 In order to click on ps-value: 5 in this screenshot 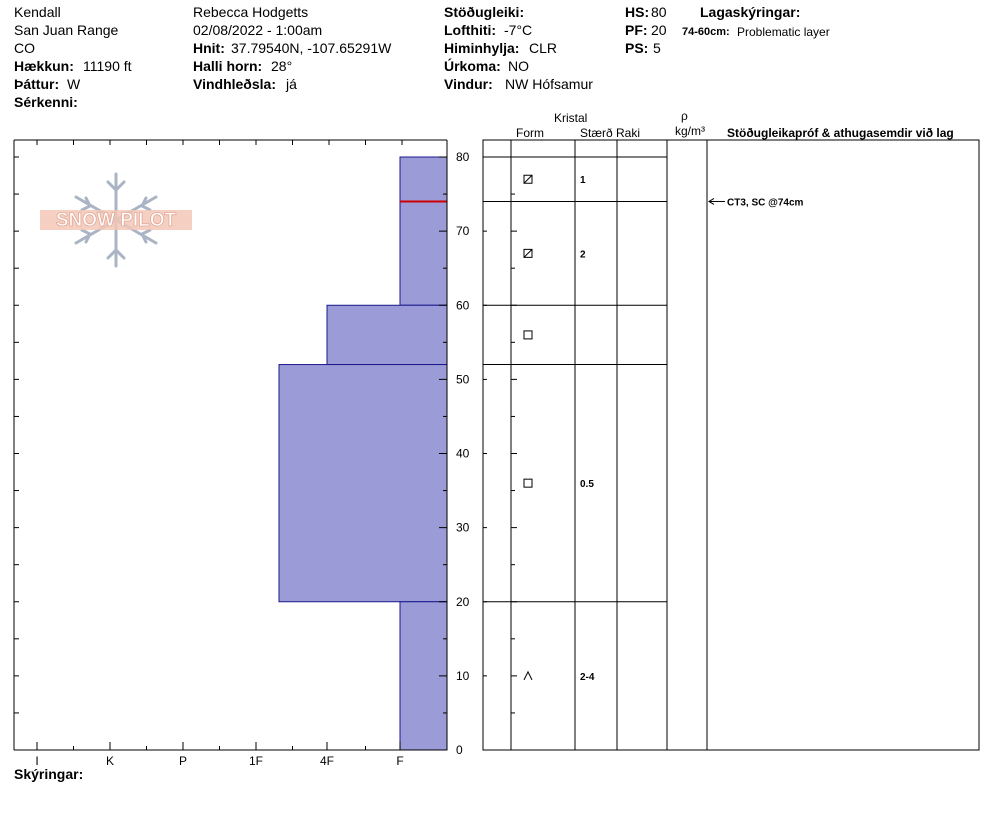, I will do `click(657, 48)`.